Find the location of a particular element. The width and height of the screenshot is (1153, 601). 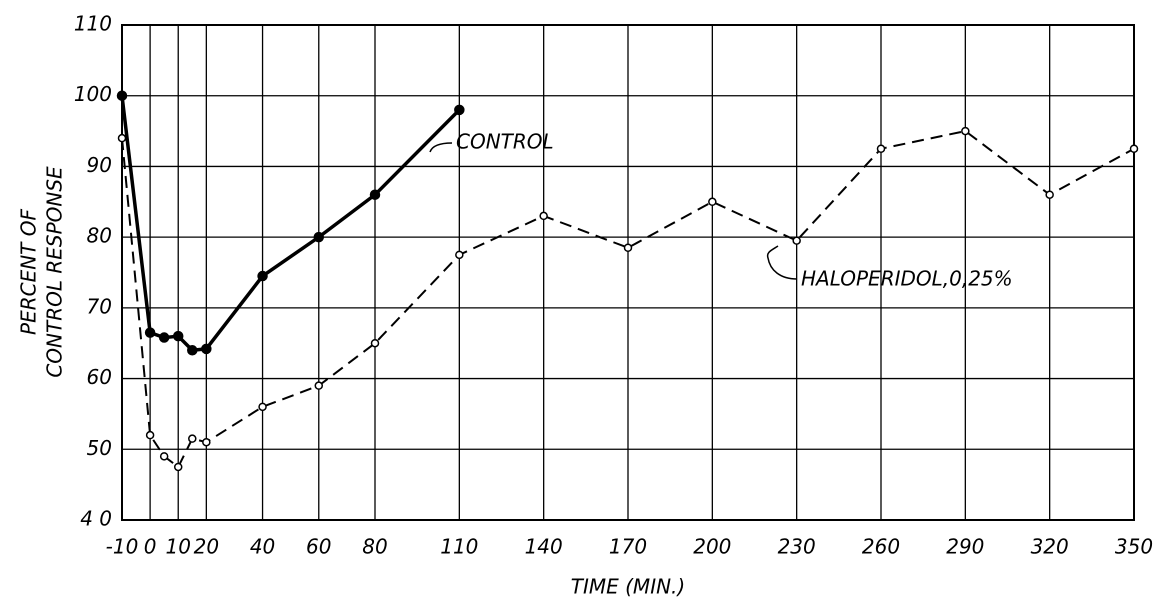

y-tick-label: 4 0 is located at coordinates (96, 519).